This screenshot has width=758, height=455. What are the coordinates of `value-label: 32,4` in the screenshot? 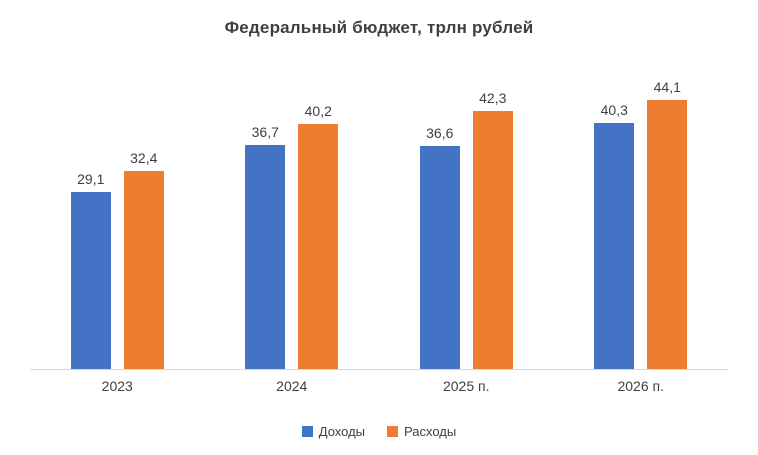 It's located at (144, 158).